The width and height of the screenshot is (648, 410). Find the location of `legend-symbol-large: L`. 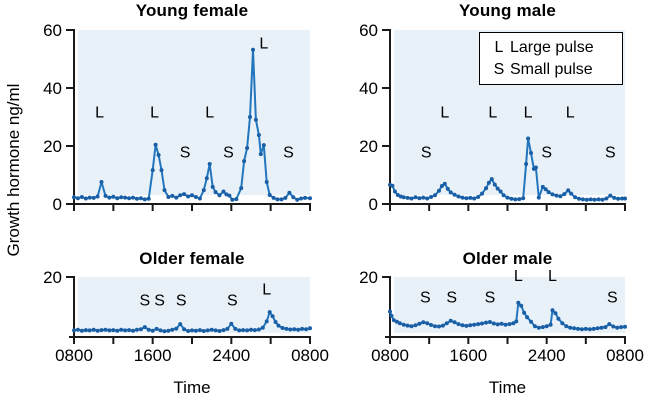

legend-symbol-large: L is located at coordinates (499, 47).